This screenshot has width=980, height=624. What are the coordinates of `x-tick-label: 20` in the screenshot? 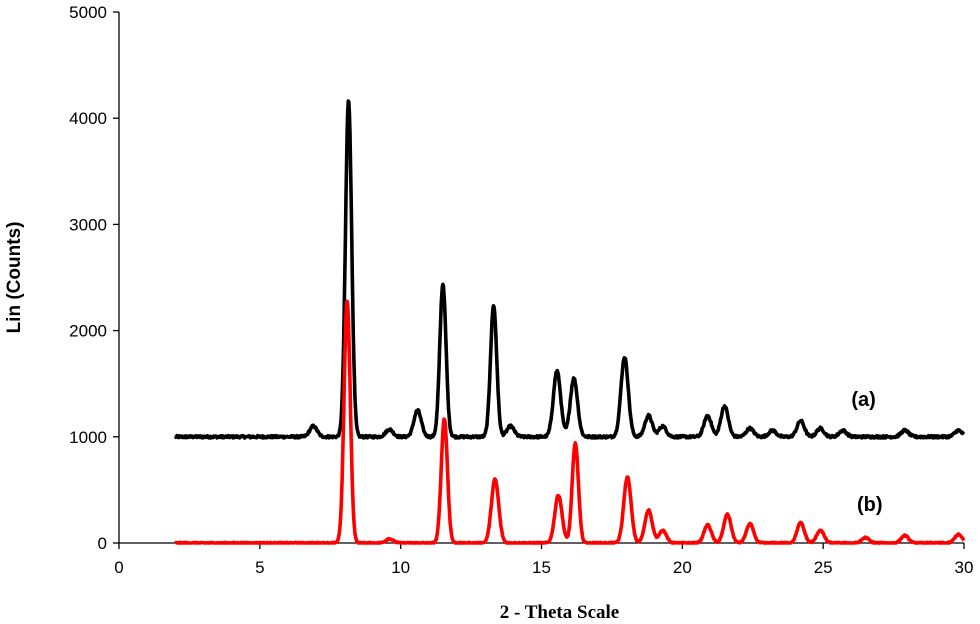 It's located at (682, 567).